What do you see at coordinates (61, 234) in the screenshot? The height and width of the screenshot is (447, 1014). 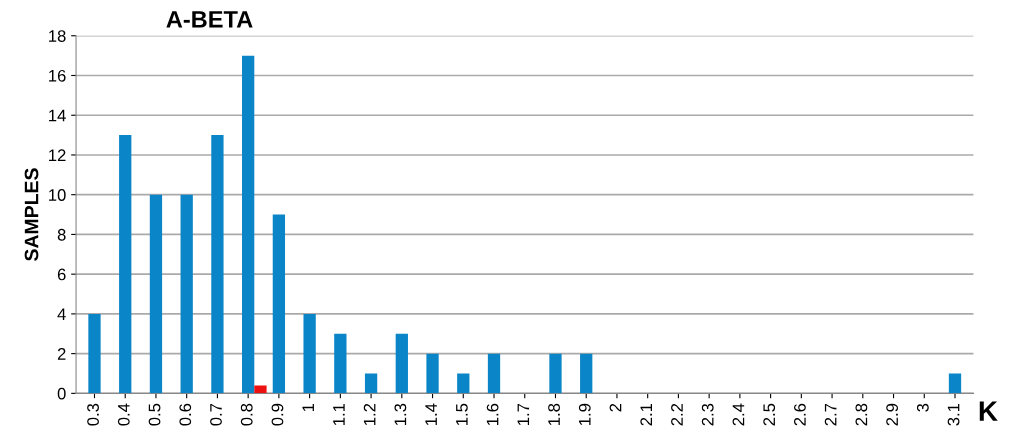 I see `y-tick-label: 8` at bounding box center [61, 234].